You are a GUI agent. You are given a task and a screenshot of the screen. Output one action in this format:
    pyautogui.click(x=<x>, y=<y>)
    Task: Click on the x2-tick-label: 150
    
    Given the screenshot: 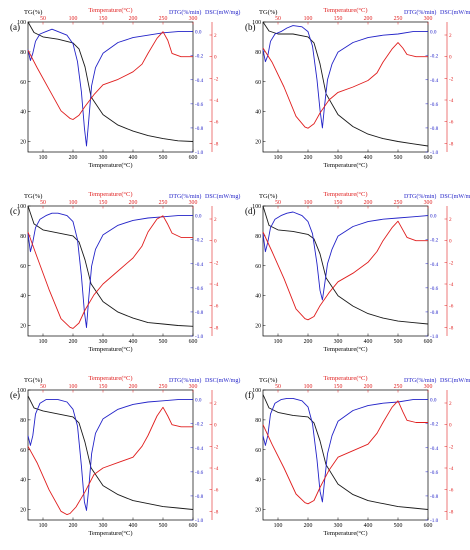 What is the action you would take?
    pyautogui.click(x=103, y=387)
    